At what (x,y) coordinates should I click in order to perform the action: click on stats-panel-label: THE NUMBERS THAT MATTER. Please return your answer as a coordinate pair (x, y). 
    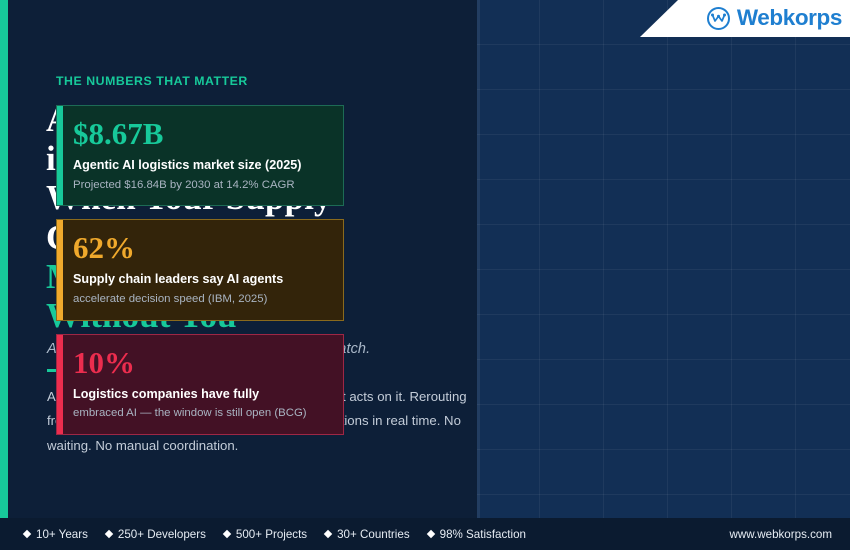
    Looking at the image, I should click on (152, 81).